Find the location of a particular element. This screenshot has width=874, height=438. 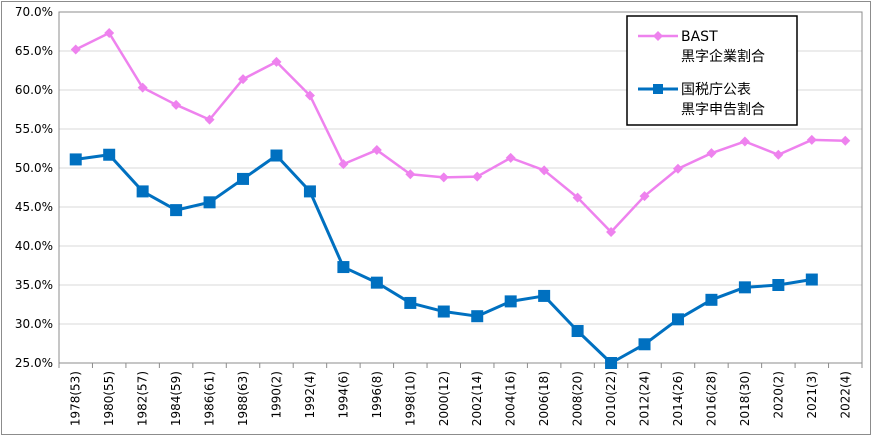

x-tick-label: 1990(2) is located at coordinates (276, 395).